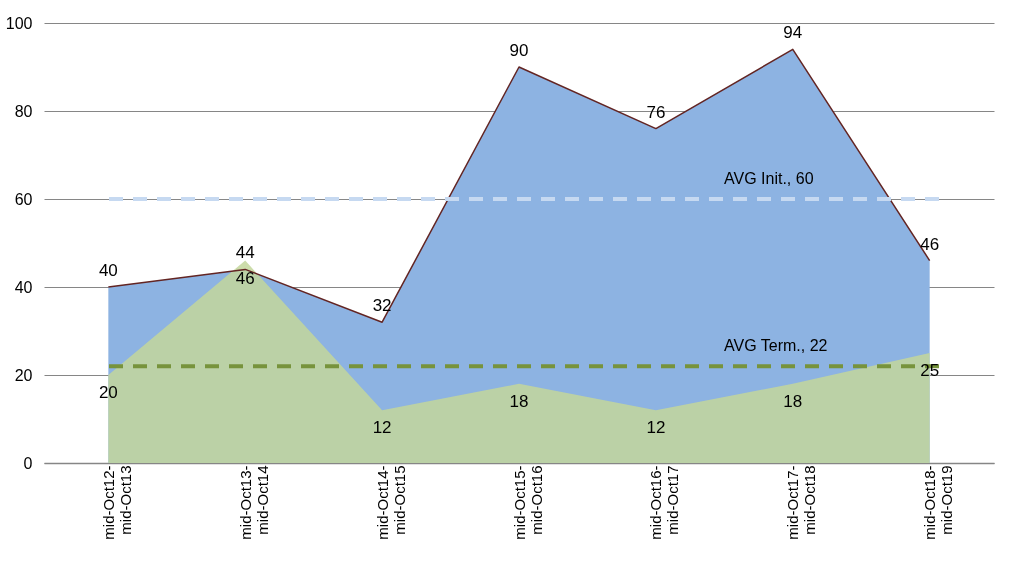 Image resolution: width=1030 pixels, height=575 pixels. Describe the element at coordinates (245, 253) in the screenshot. I see `data-label: 44` at that location.